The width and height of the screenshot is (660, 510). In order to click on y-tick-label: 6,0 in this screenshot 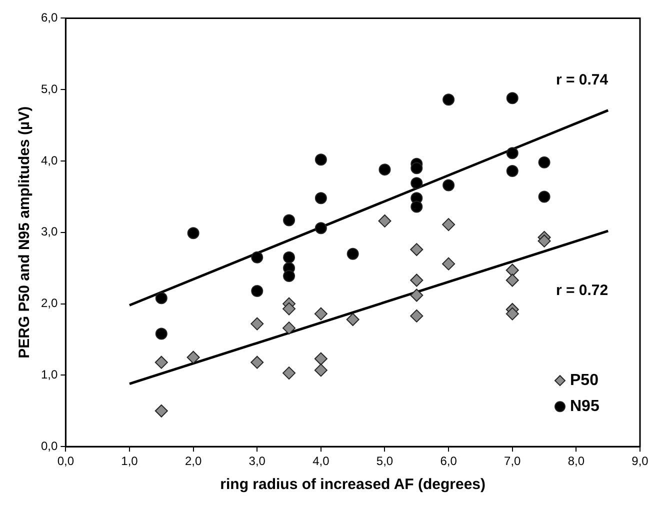, I will do `click(49, 17)`.